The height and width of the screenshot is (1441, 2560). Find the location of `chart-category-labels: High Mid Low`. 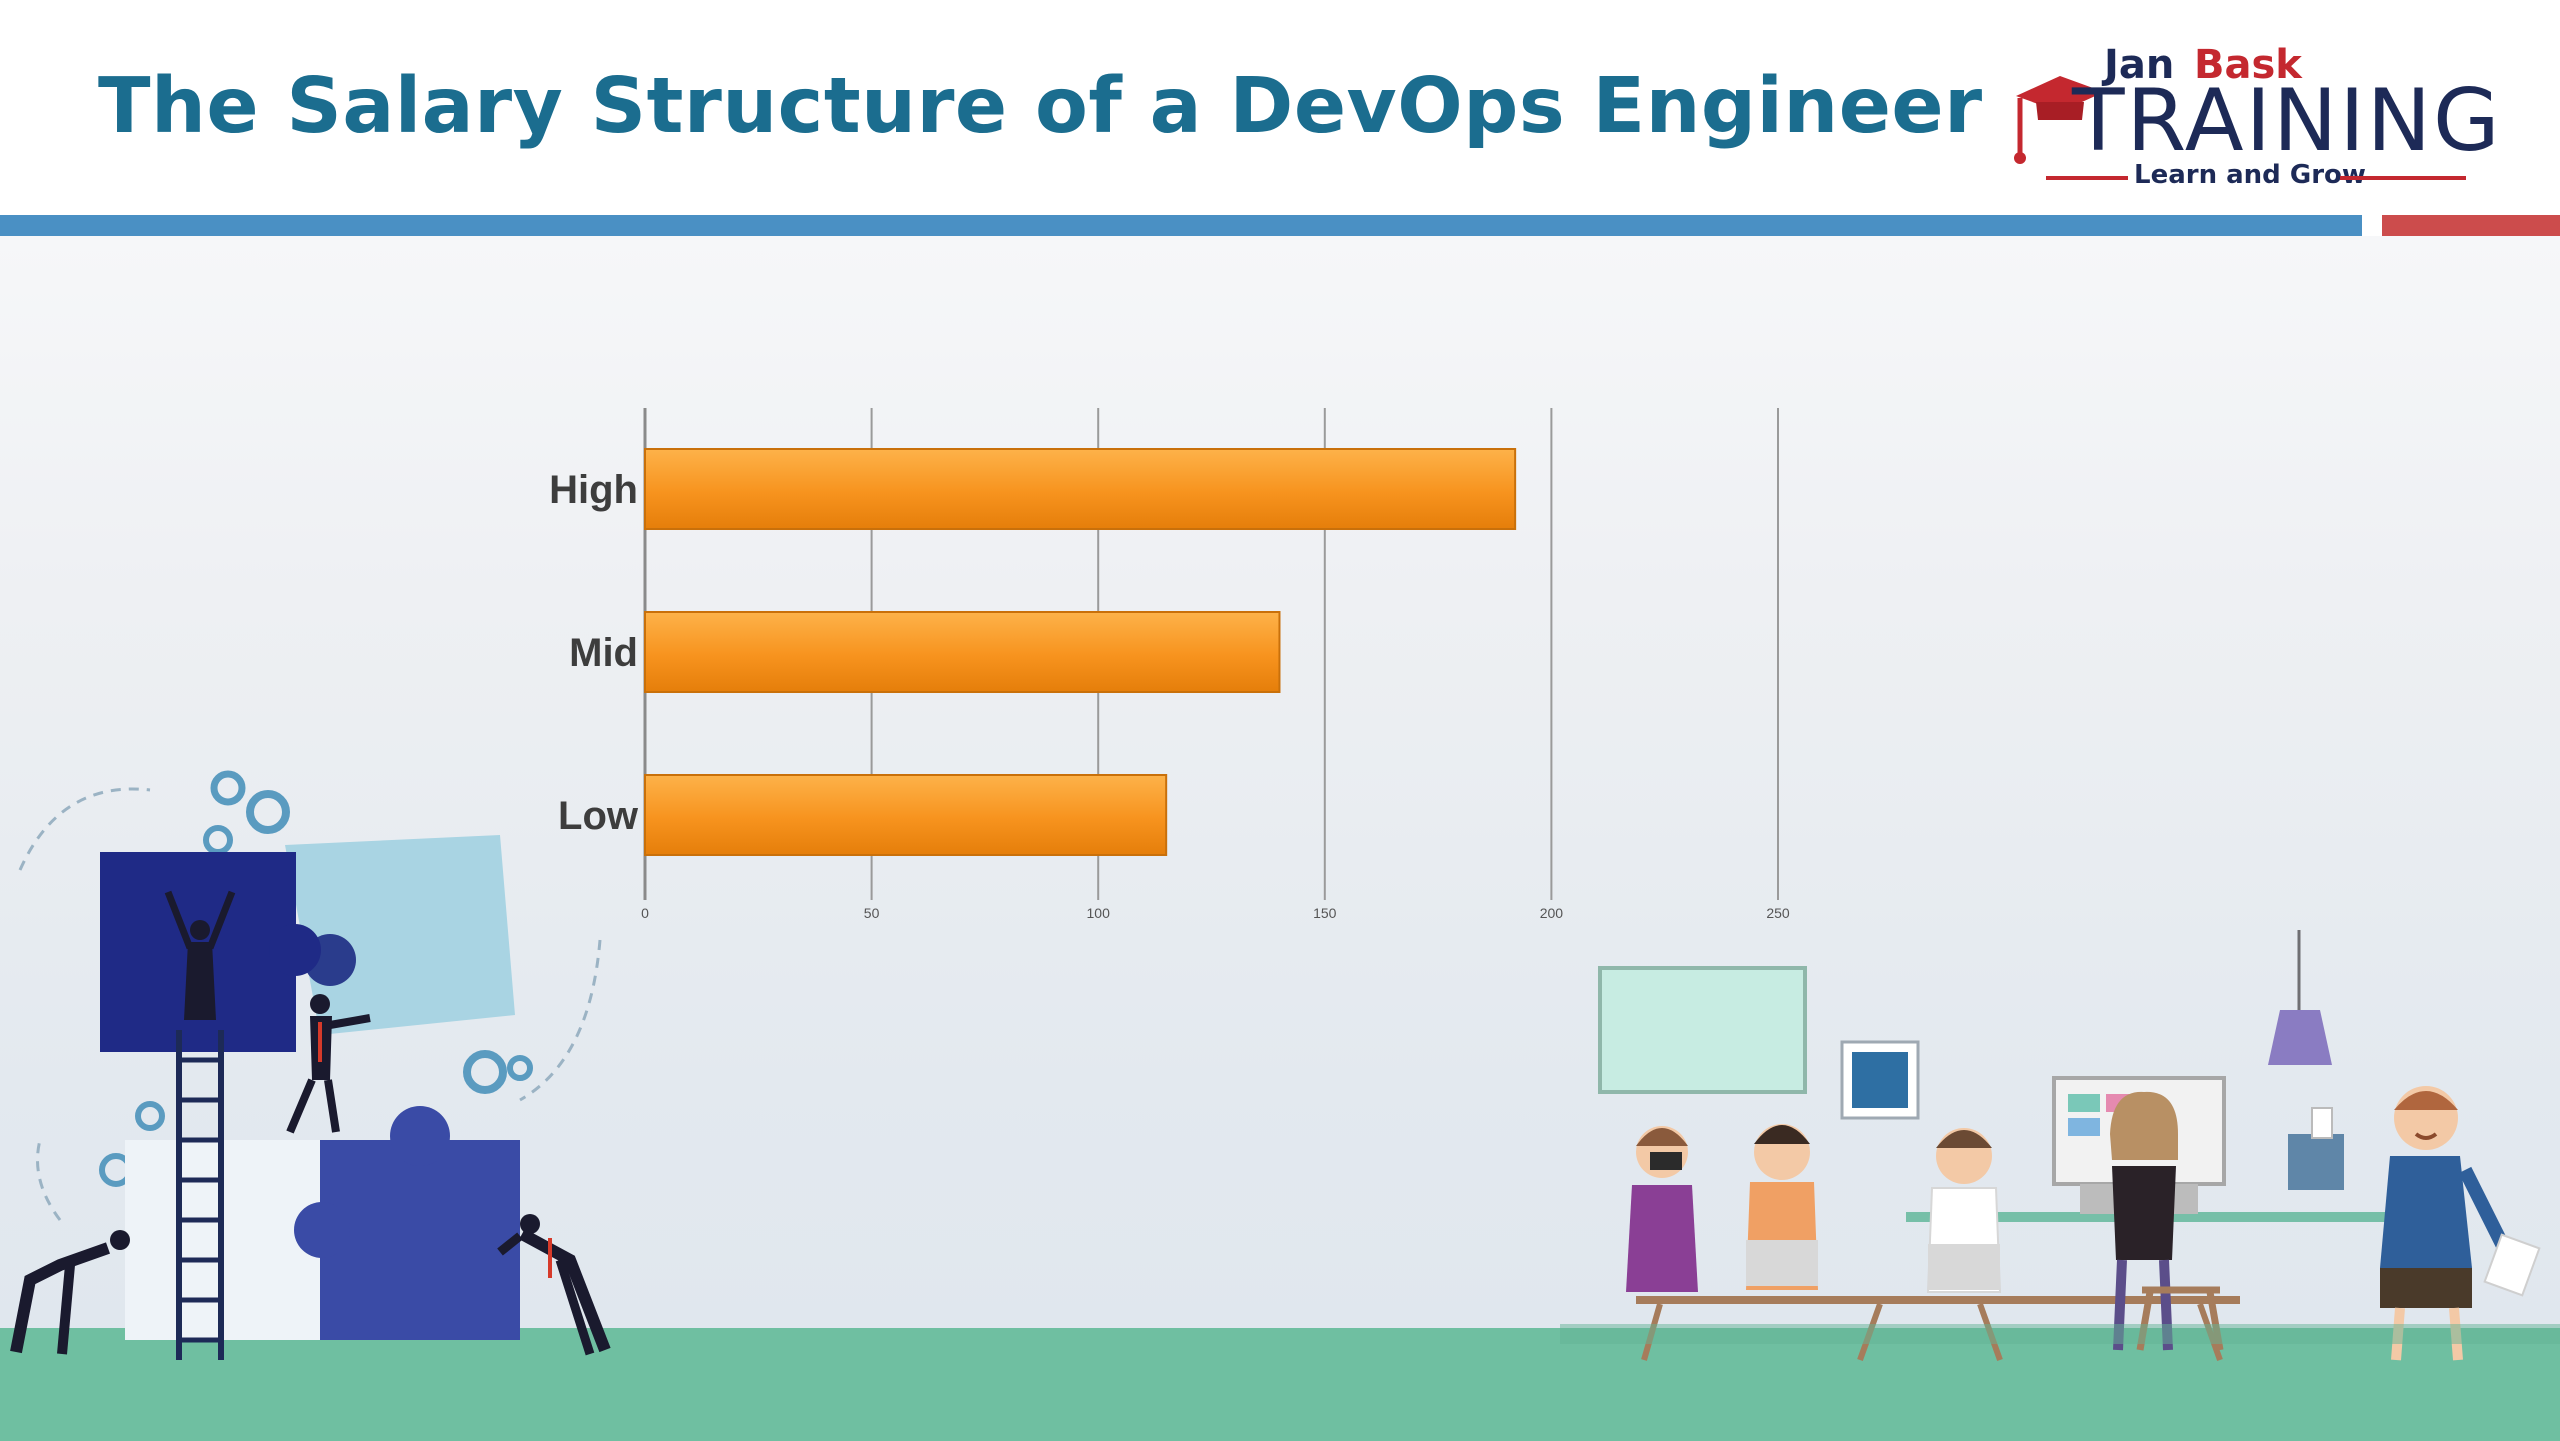

chart-category-labels: High Mid Low is located at coordinates (594, 653).